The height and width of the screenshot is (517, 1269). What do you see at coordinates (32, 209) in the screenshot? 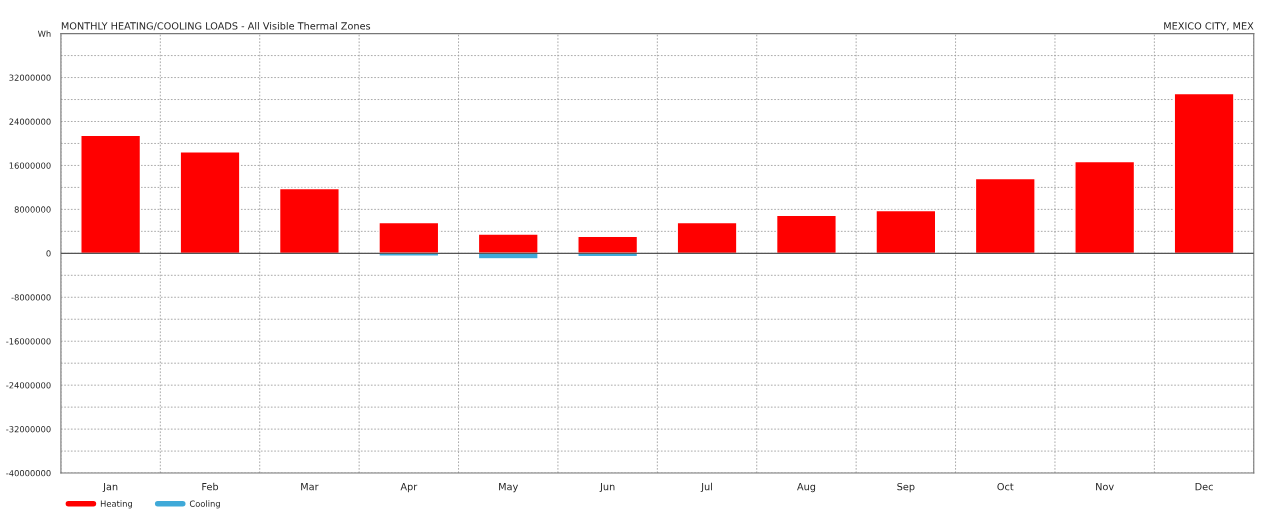
I see `y-tick-label: 8000000` at bounding box center [32, 209].